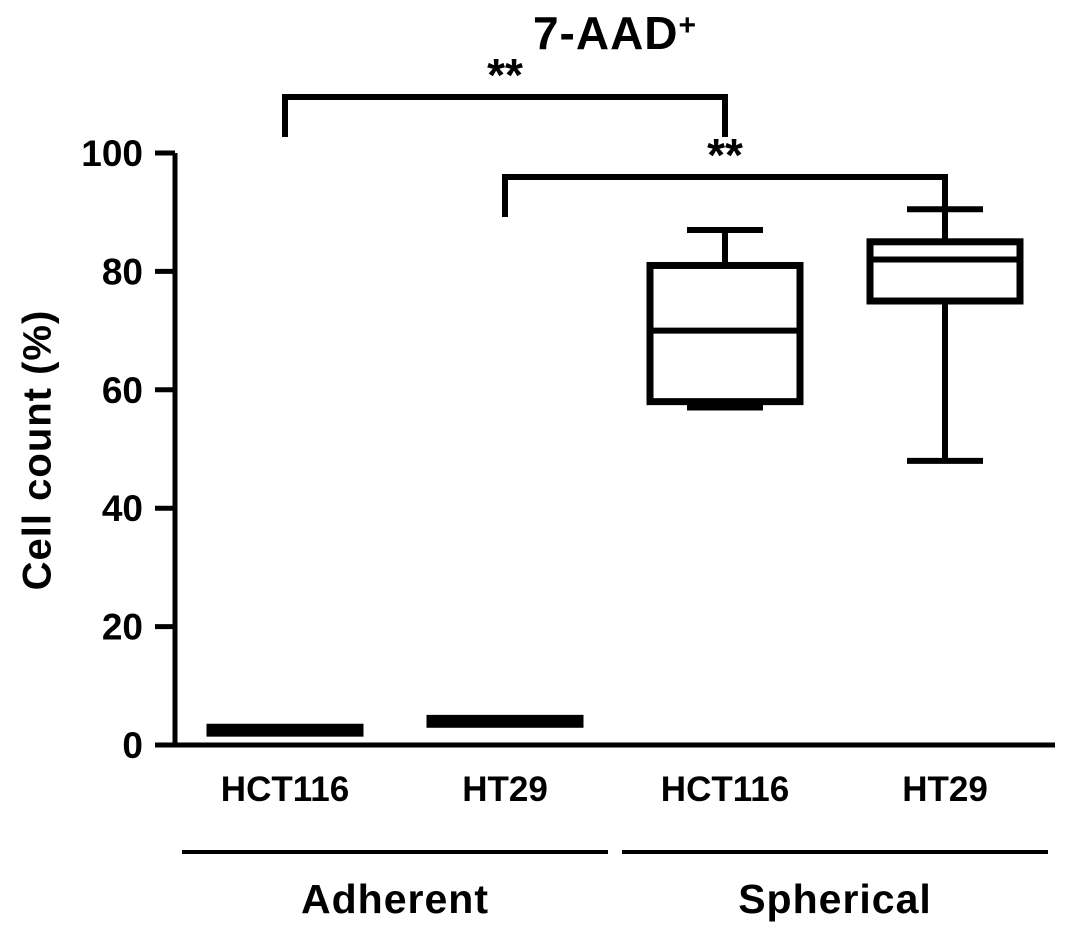 Image resolution: width=1087 pixels, height=937 pixels. I want to click on y-tick-label: 80, so click(122, 271).